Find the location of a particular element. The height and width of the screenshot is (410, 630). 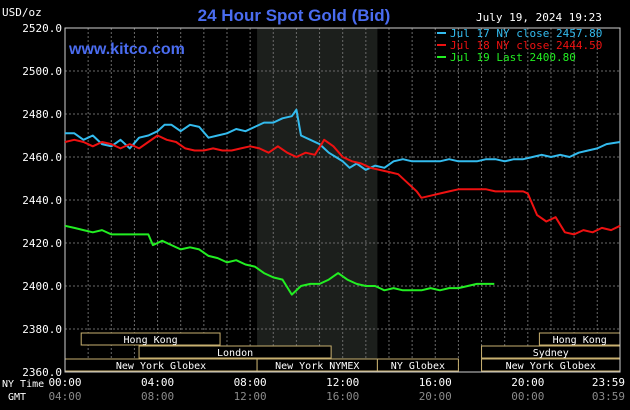

y-tick-label: 2460.0 is located at coordinates (42, 157).